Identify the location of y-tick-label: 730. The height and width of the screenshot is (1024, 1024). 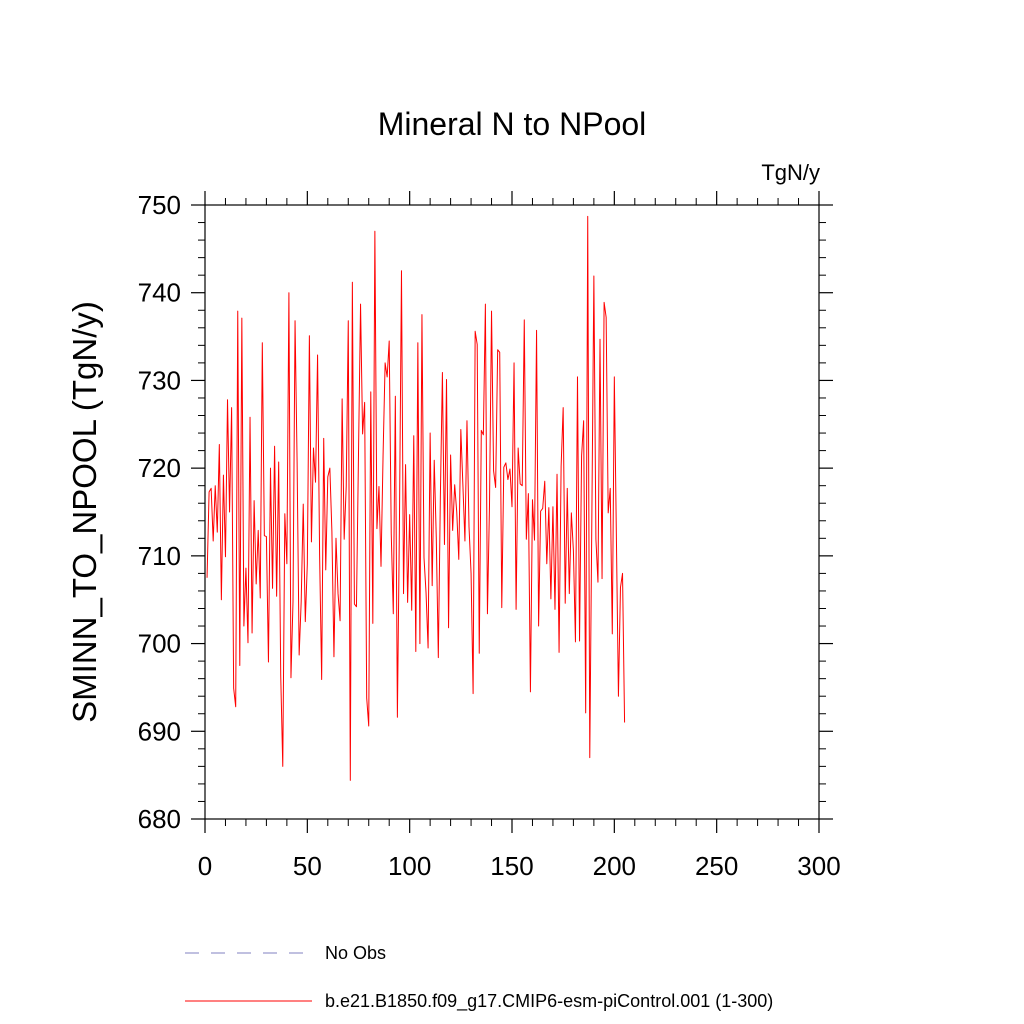
(159, 380).